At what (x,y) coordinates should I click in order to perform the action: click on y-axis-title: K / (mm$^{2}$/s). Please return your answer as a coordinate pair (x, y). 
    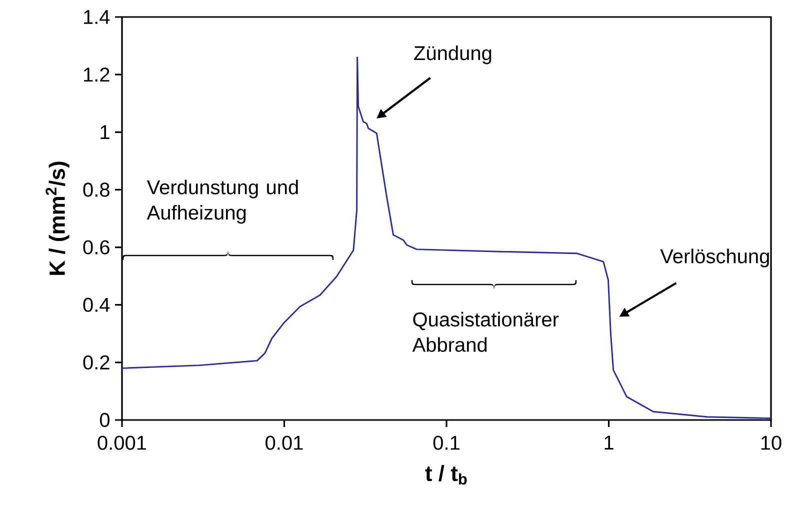
    Looking at the image, I should click on (58, 218).